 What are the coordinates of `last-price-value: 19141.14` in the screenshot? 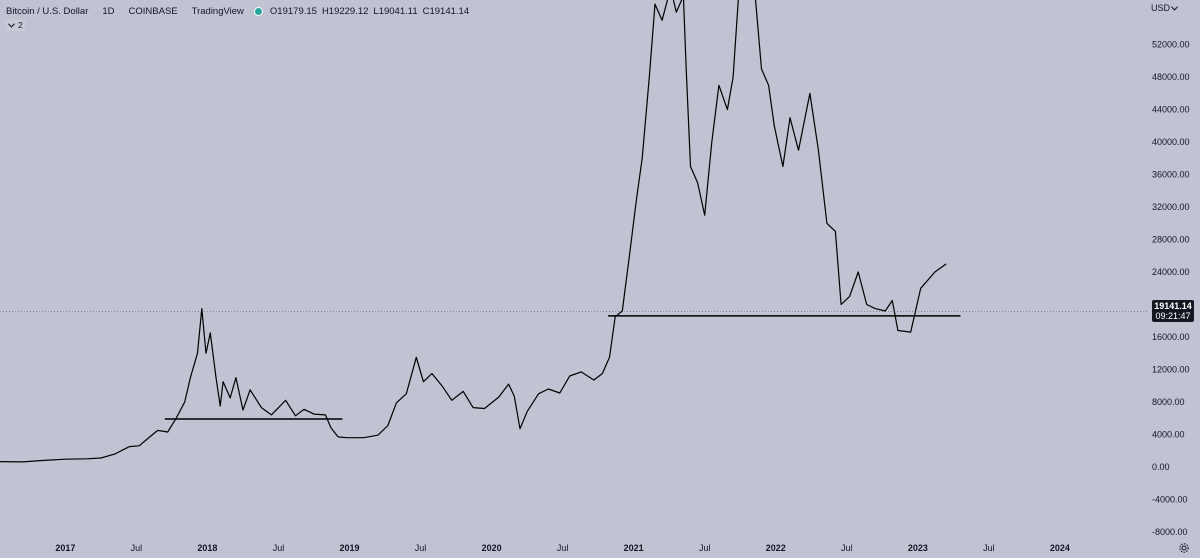 It's located at (1173, 306).